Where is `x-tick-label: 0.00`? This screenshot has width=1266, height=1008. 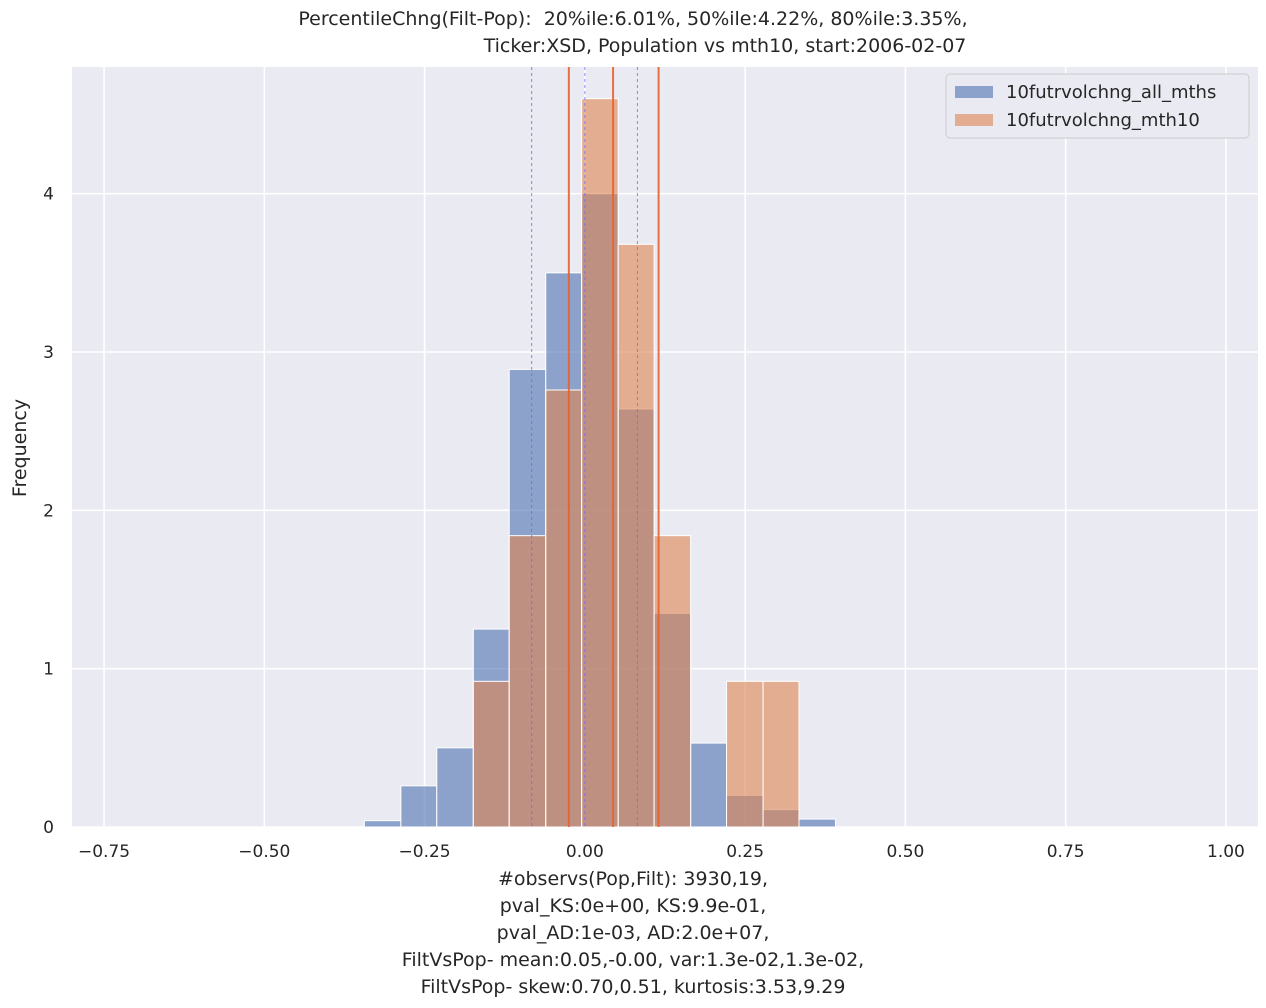
x-tick-label: 0.00 is located at coordinates (585, 852).